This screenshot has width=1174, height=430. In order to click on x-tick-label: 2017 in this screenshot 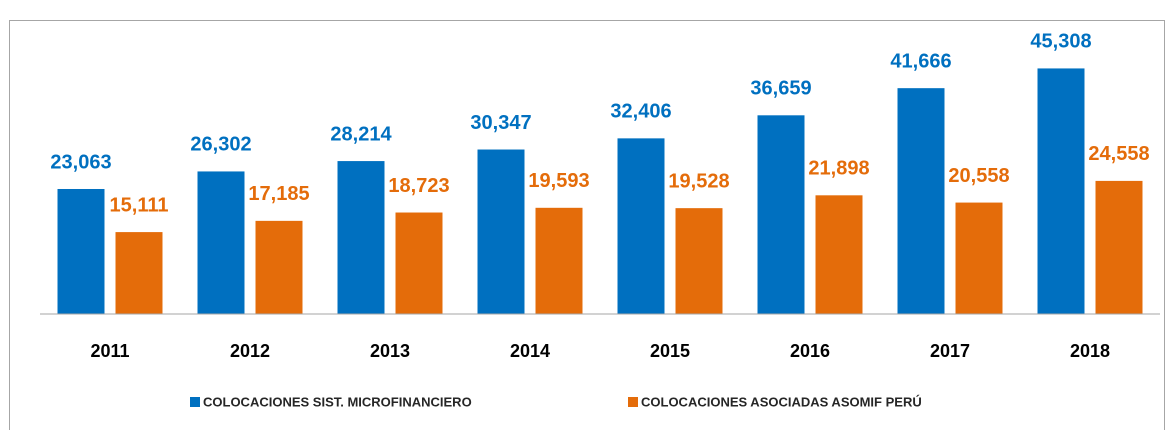, I will do `click(950, 351)`.